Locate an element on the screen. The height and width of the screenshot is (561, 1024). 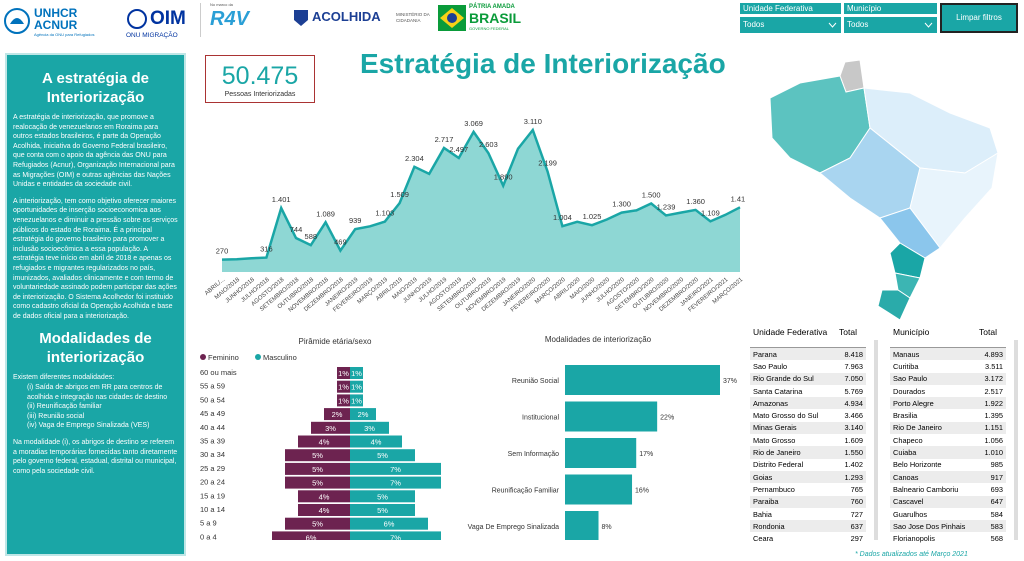
data-label: 1.109 is located at coordinates (710, 212).